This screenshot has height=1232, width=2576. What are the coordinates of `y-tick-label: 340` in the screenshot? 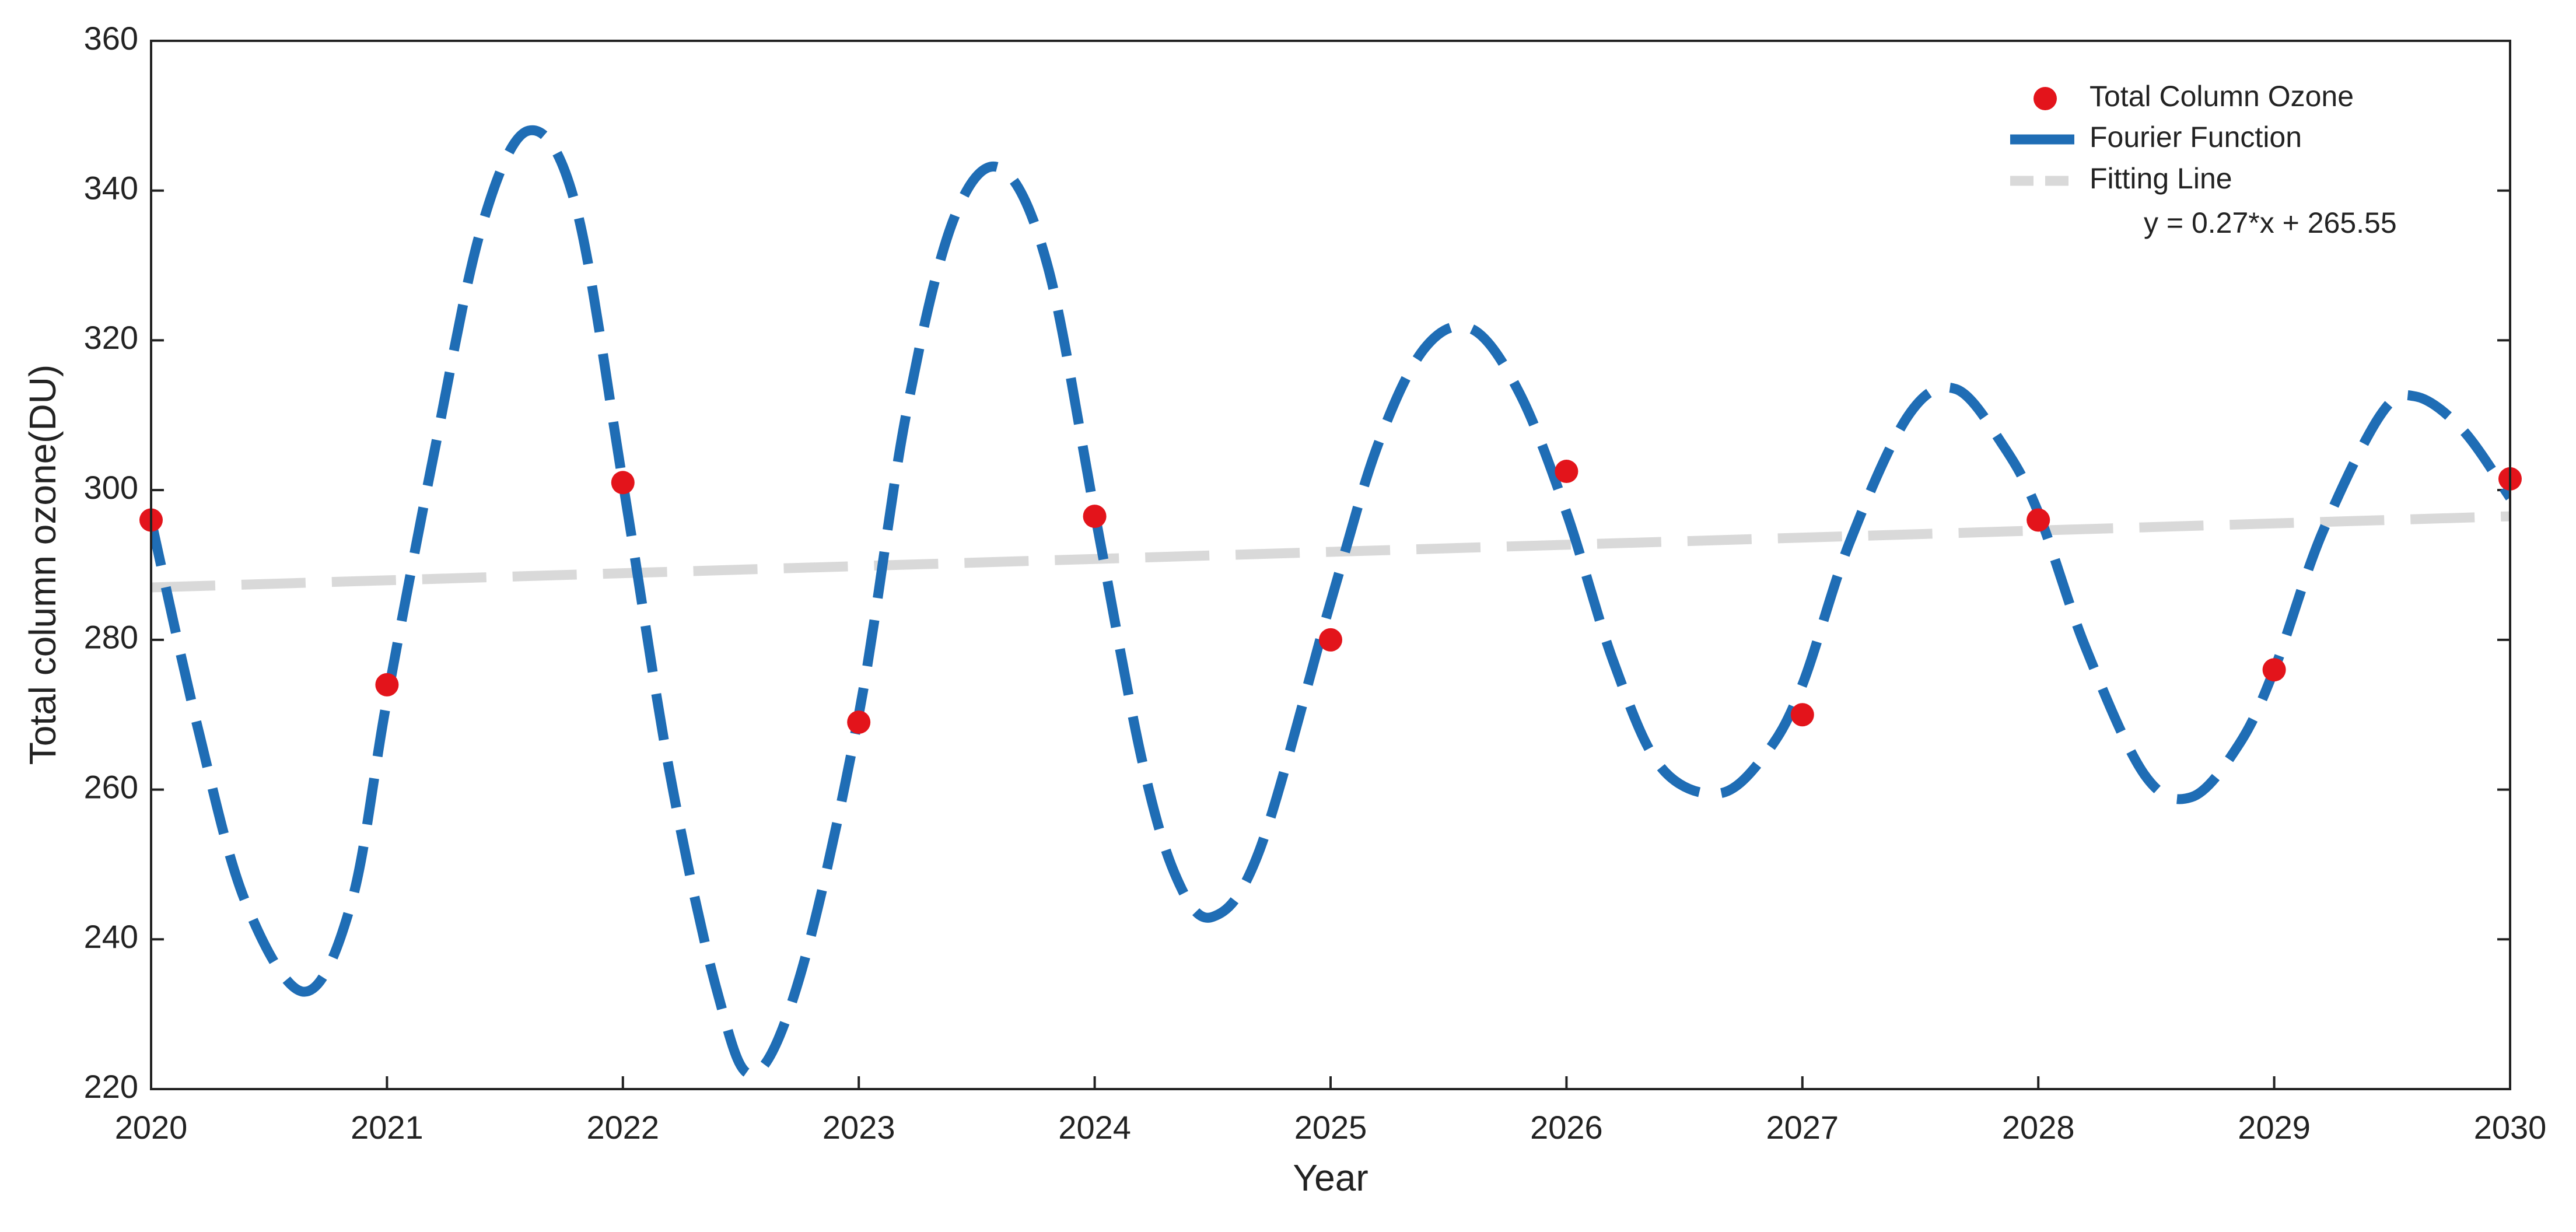 It's located at (111, 188).